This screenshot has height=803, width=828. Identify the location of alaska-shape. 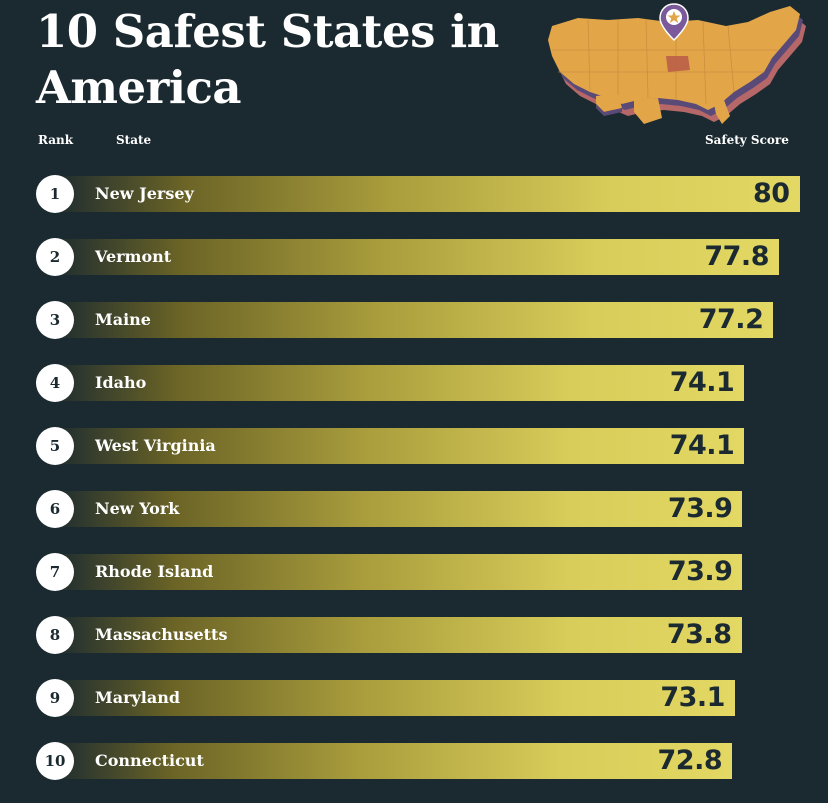
(609, 103).